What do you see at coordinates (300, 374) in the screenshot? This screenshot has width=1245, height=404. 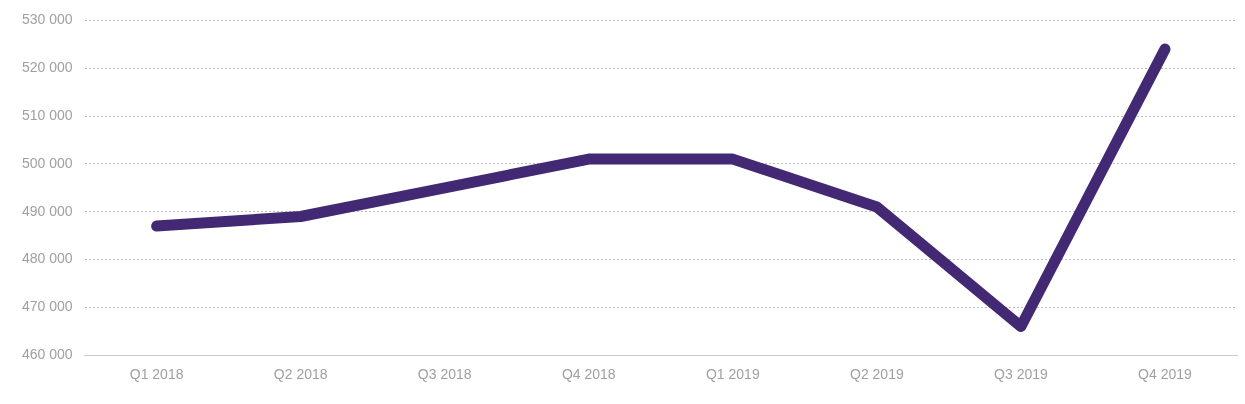 I see `x-tick-label: Q2 2018` at bounding box center [300, 374].